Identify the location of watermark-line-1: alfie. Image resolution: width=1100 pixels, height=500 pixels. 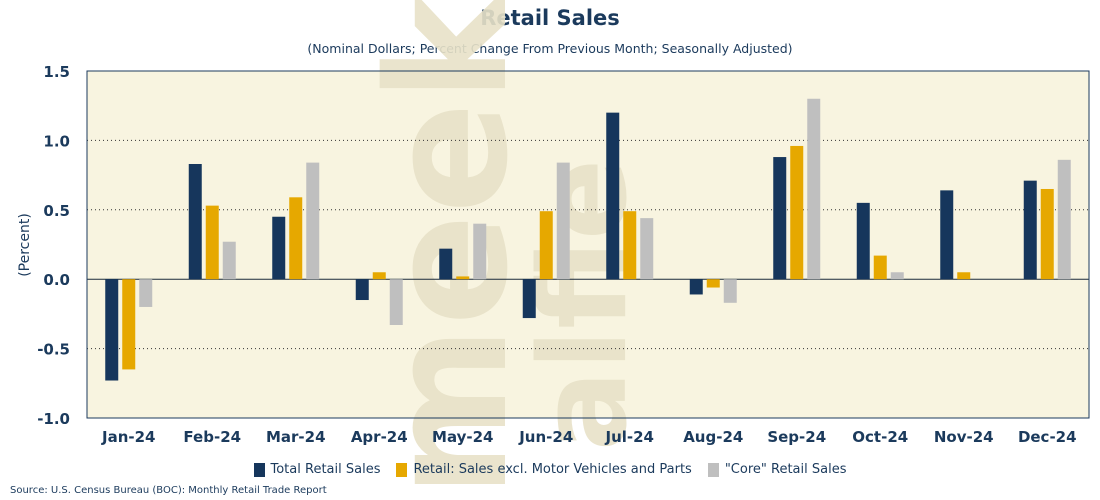
(584, 305).